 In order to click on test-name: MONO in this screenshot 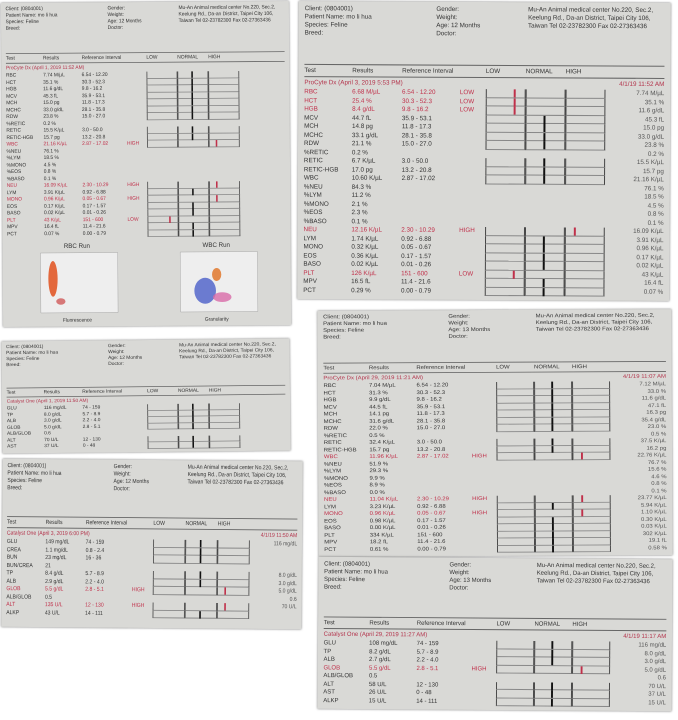, I will do `click(313, 247)`.